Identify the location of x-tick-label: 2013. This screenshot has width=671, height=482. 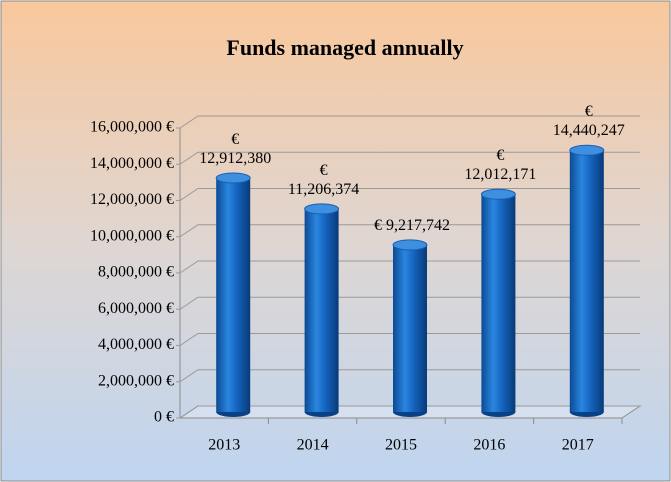
(224, 445).